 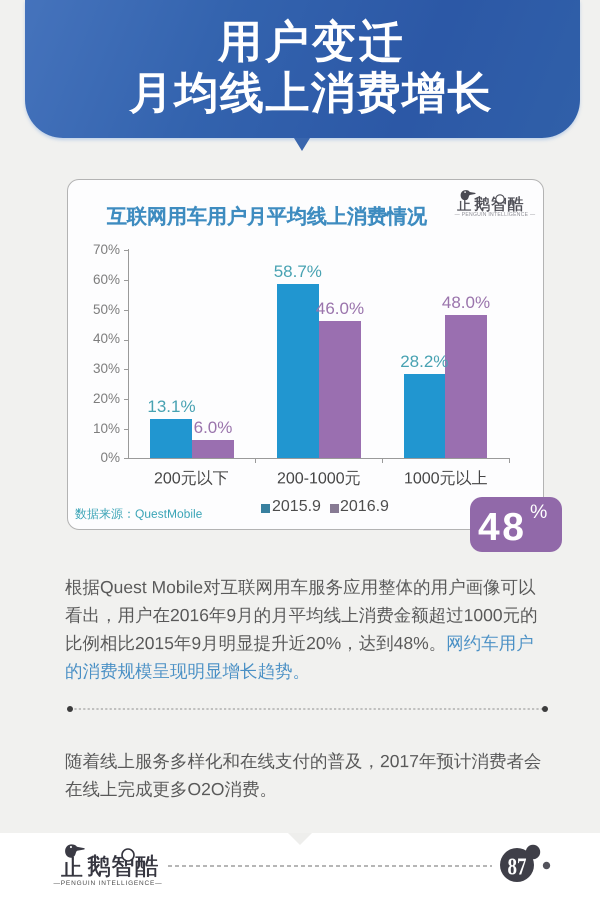 What do you see at coordinates (517, 868) in the screenshot?
I see `svg-text: 87` at bounding box center [517, 868].